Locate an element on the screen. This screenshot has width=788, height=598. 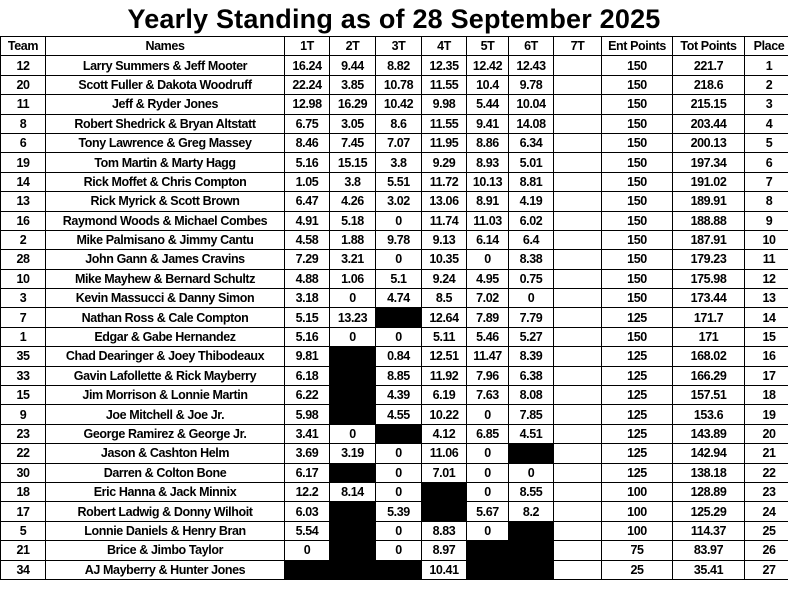
tournament-5-cell: 10.4 is located at coordinates (487, 85).